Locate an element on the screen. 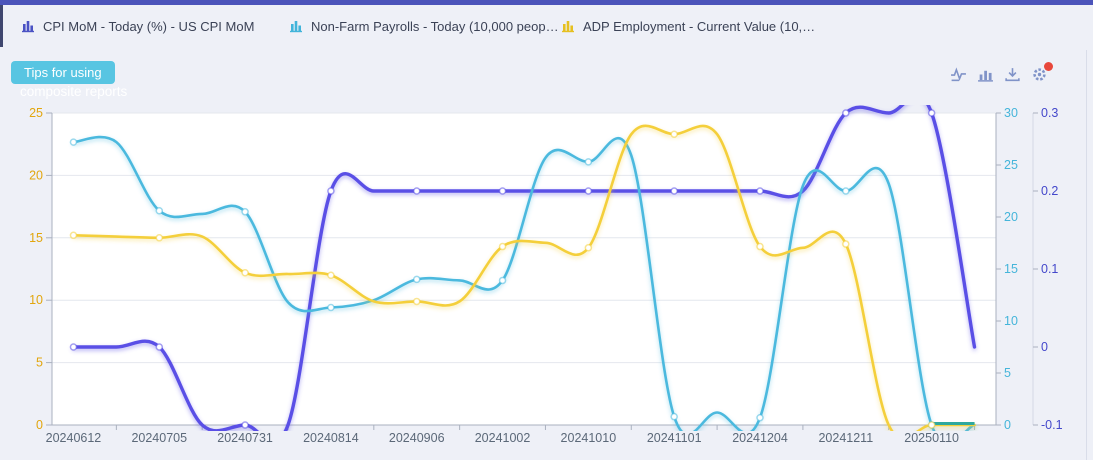 The height and width of the screenshot is (460, 1093). download-icon is located at coordinates (1012, 74).